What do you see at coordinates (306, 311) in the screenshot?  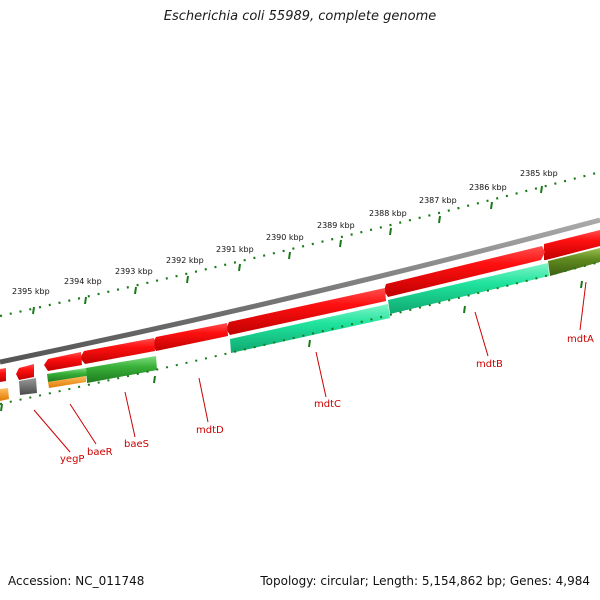 I see `gene-arrow-mdtC` at bounding box center [306, 311].